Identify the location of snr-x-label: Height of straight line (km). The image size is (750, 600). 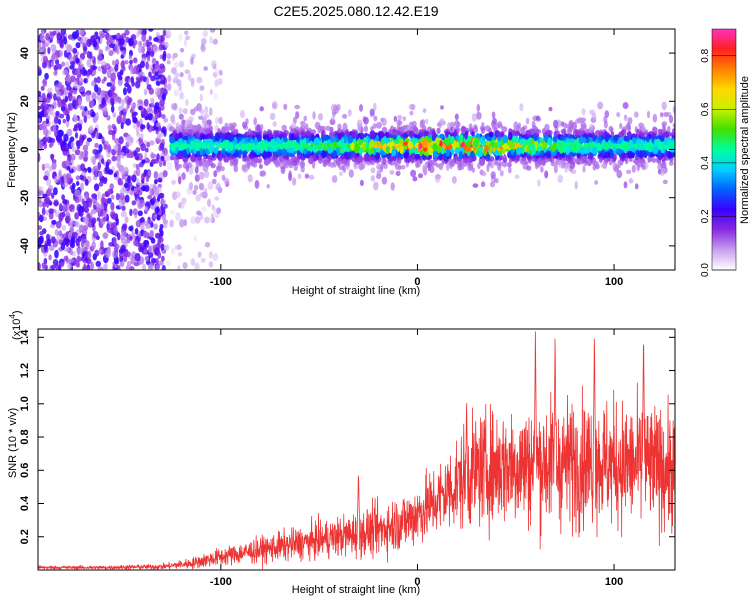
(356, 590).